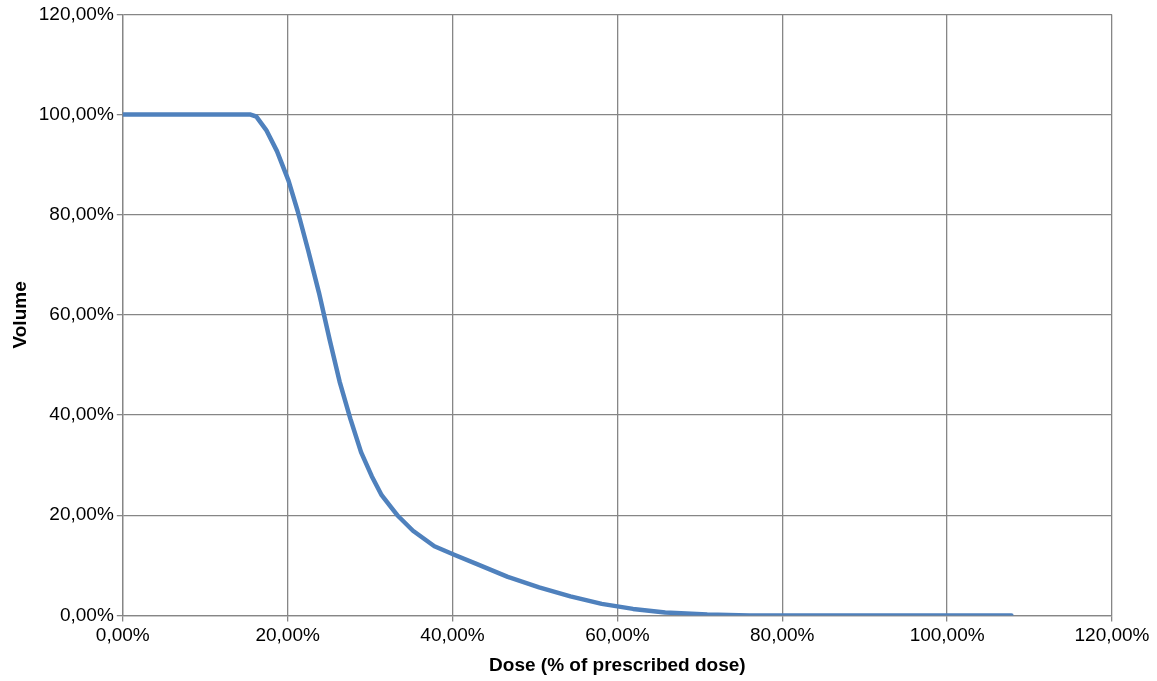 The height and width of the screenshot is (681, 1157). I want to click on x-tick-label: 40,00%, so click(452, 635).